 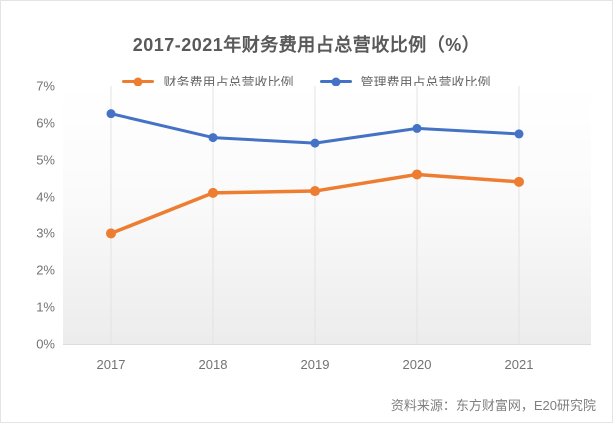 I want to click on y-tick-label: 4%, so click(x=45, y=197).